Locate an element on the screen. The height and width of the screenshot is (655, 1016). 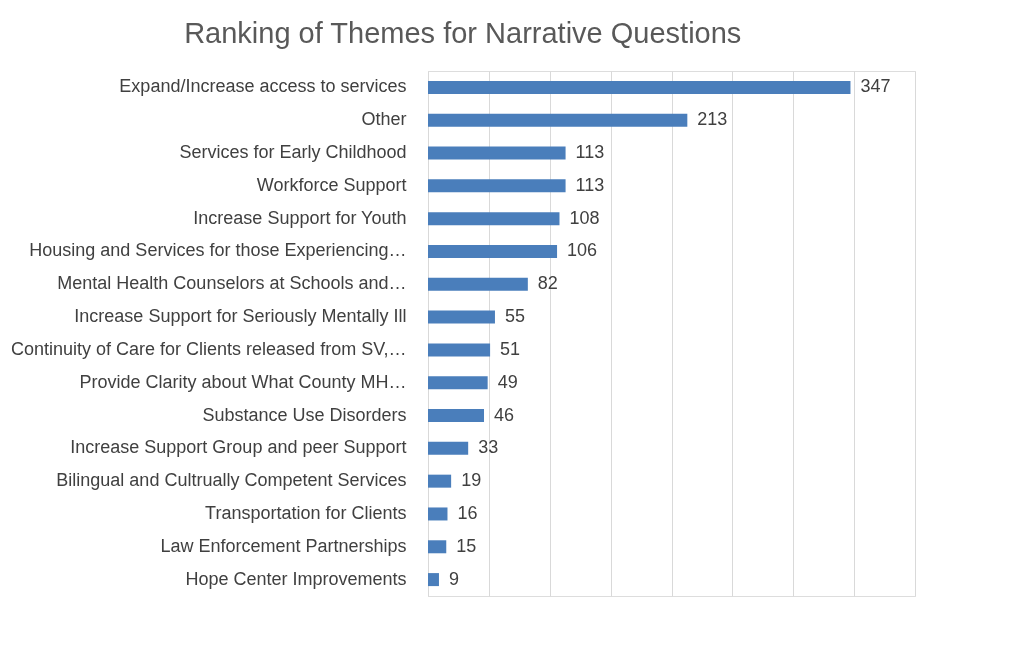
y-tick-label: Transportation for Clients is located at coordinates (306, 512).